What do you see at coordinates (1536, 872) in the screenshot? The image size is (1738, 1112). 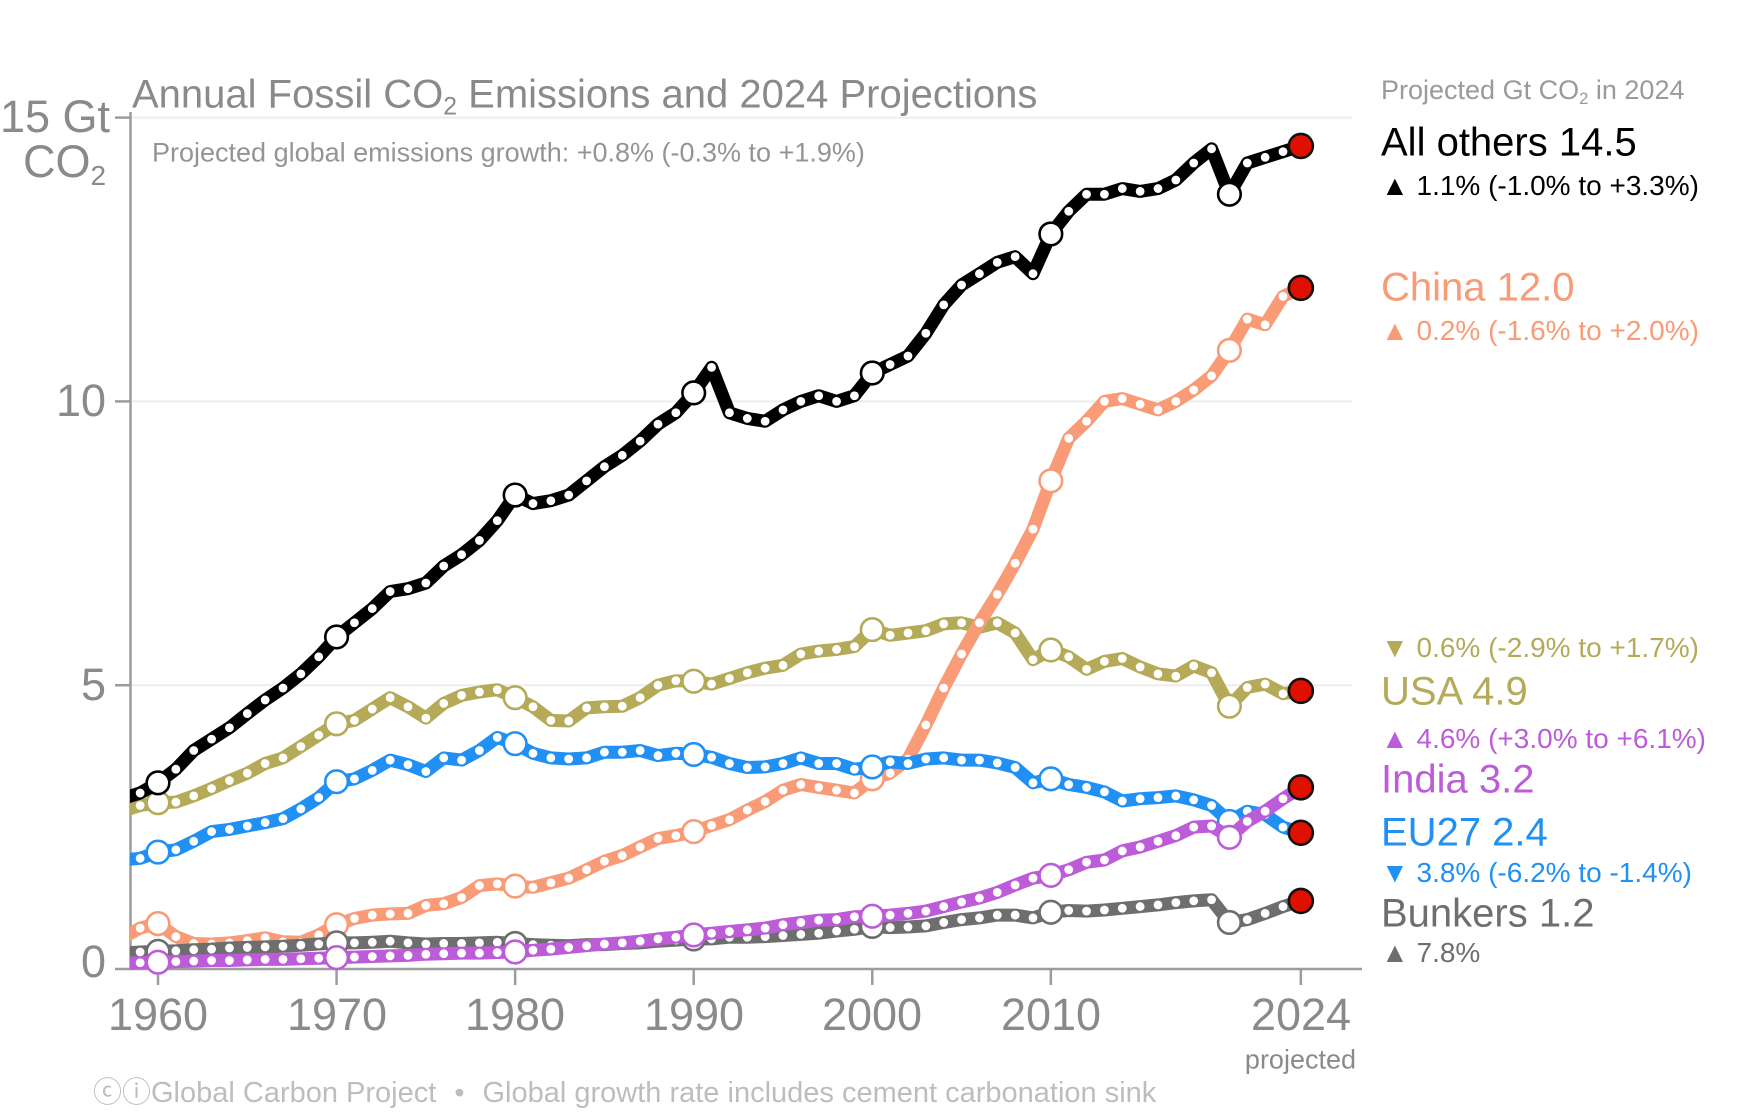 I see `legend-change-eu27: ▼ 3.8% (-6.2% to -1.4%)` at bounding box center [1536, 872].